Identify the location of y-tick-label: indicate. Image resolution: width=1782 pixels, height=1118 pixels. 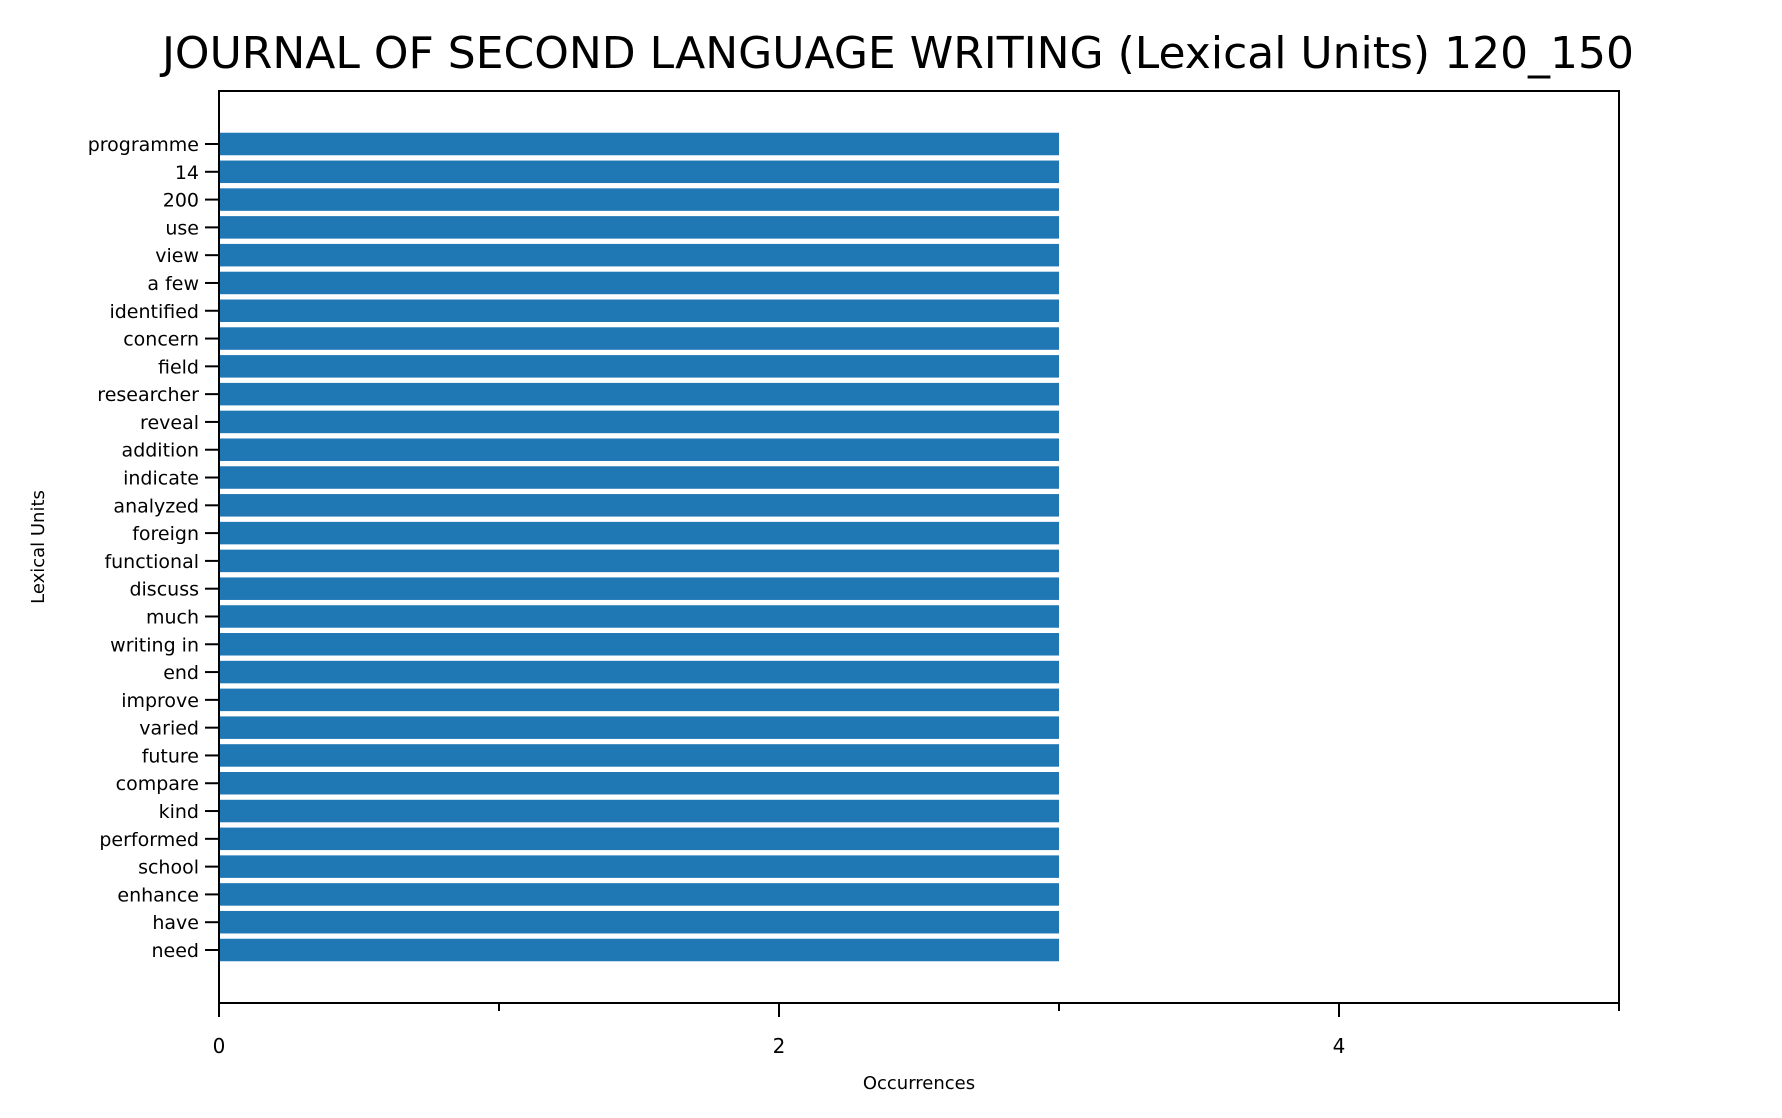
(161, 479).